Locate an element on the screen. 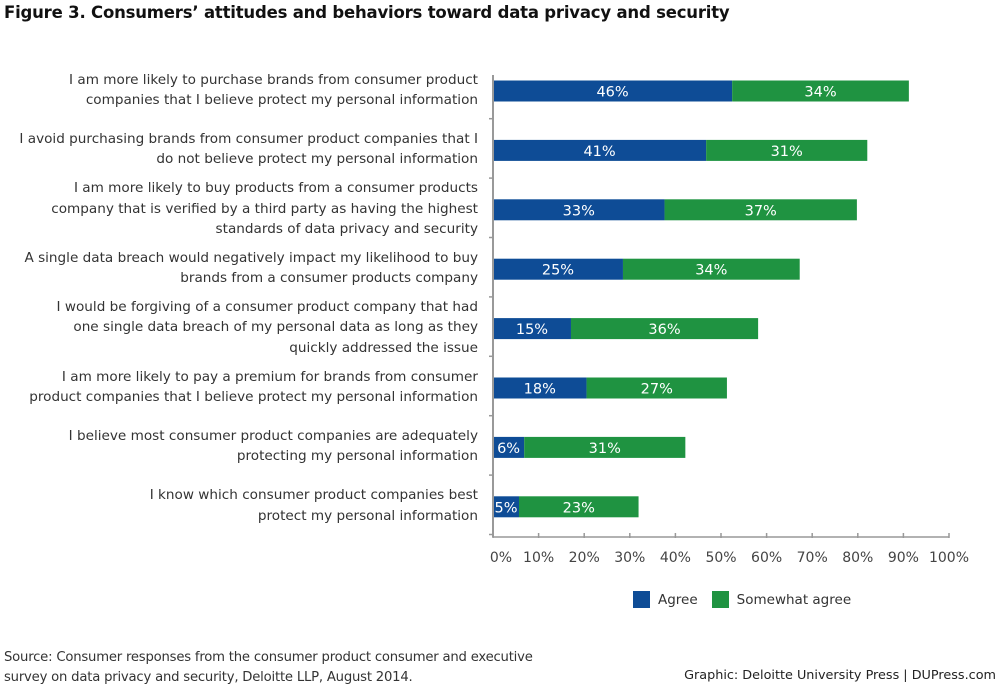 This screenshot has height=692, width=1000. data-label-agree: 15% is located at coordinates (532, 330).